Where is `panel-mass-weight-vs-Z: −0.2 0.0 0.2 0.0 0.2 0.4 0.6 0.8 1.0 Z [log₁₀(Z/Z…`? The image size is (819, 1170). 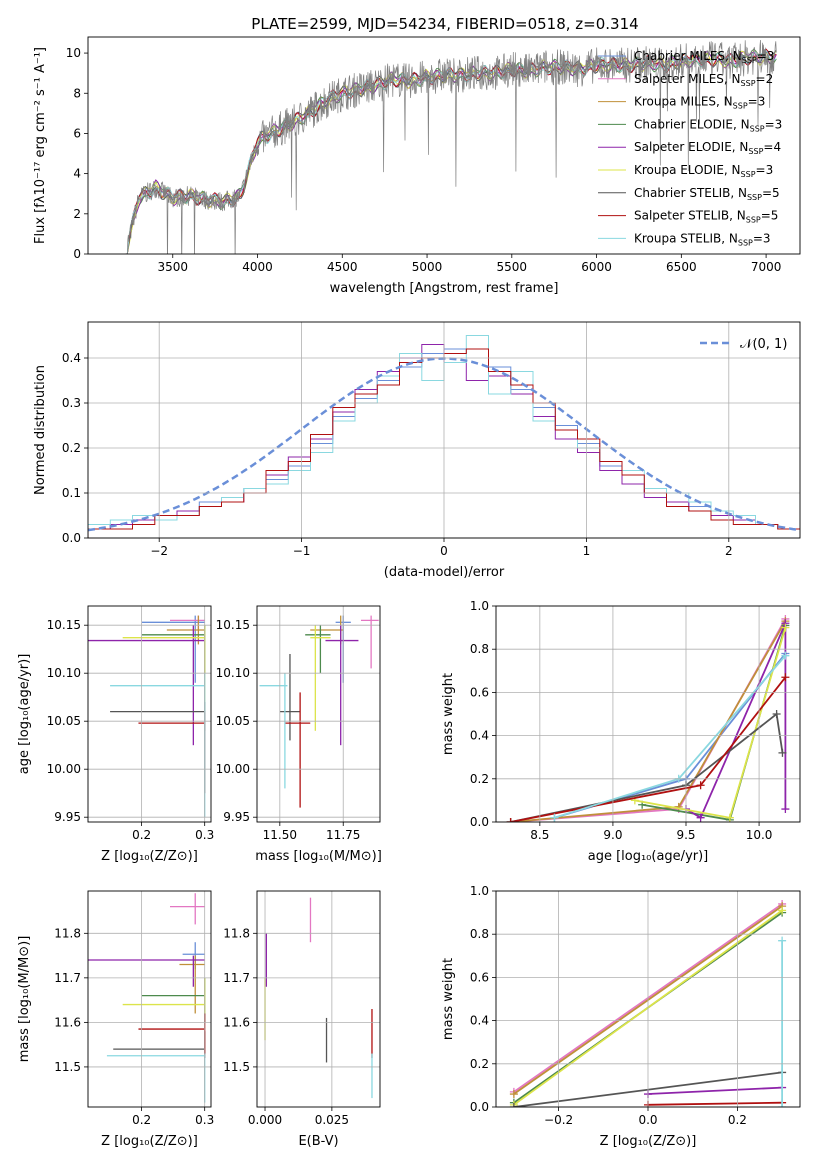
panel-mass-weight-vs-Z: −0.2 0.0 0.2 0.0 0.2 0.4 0.6 0.8 1.0 Z [log₁₀(Z/Z… is located at coordinates (621, 1016).